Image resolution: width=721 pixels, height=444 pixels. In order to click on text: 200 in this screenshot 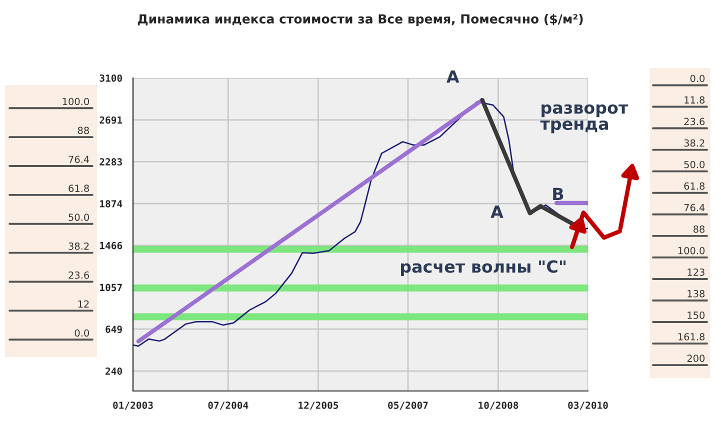, I will do `click(696, 358)`.